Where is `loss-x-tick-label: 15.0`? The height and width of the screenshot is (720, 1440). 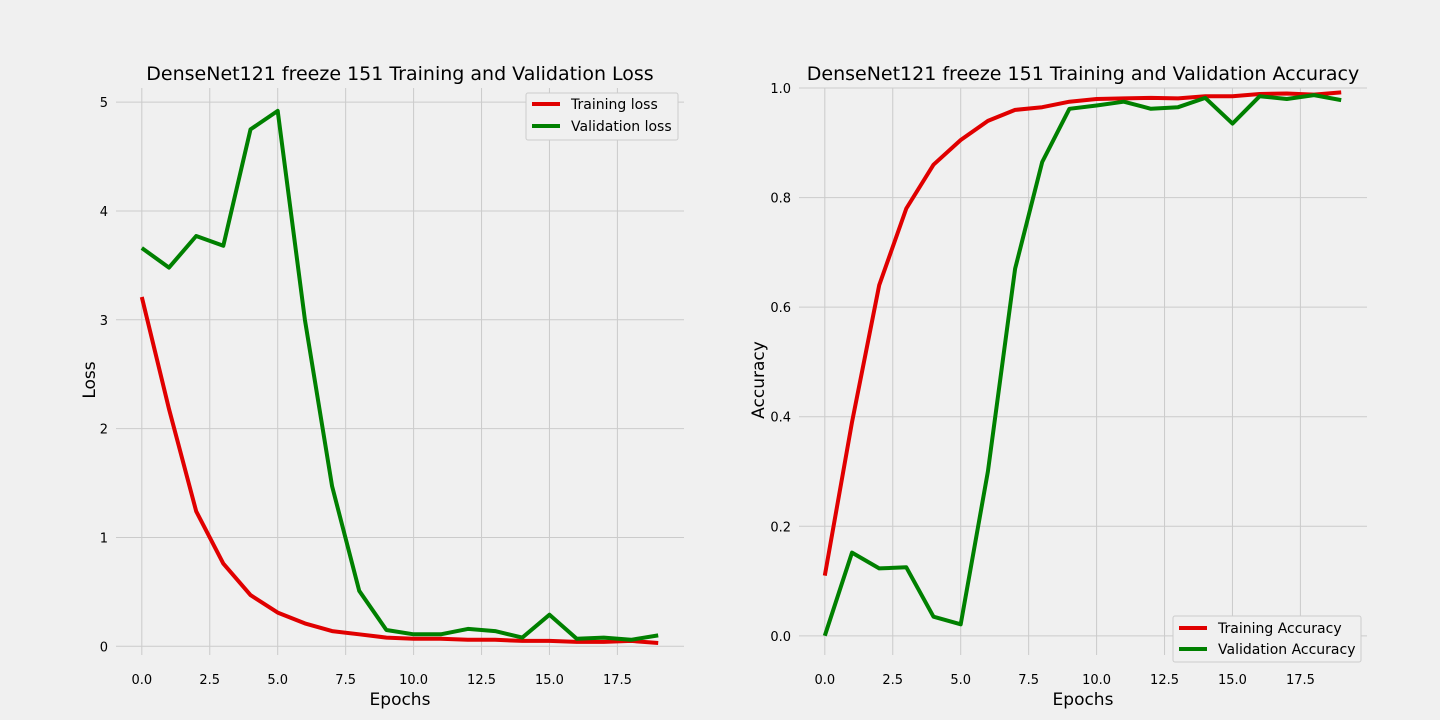 loss-x-tick-label: 15.0 is located at coordinates (549, 680).